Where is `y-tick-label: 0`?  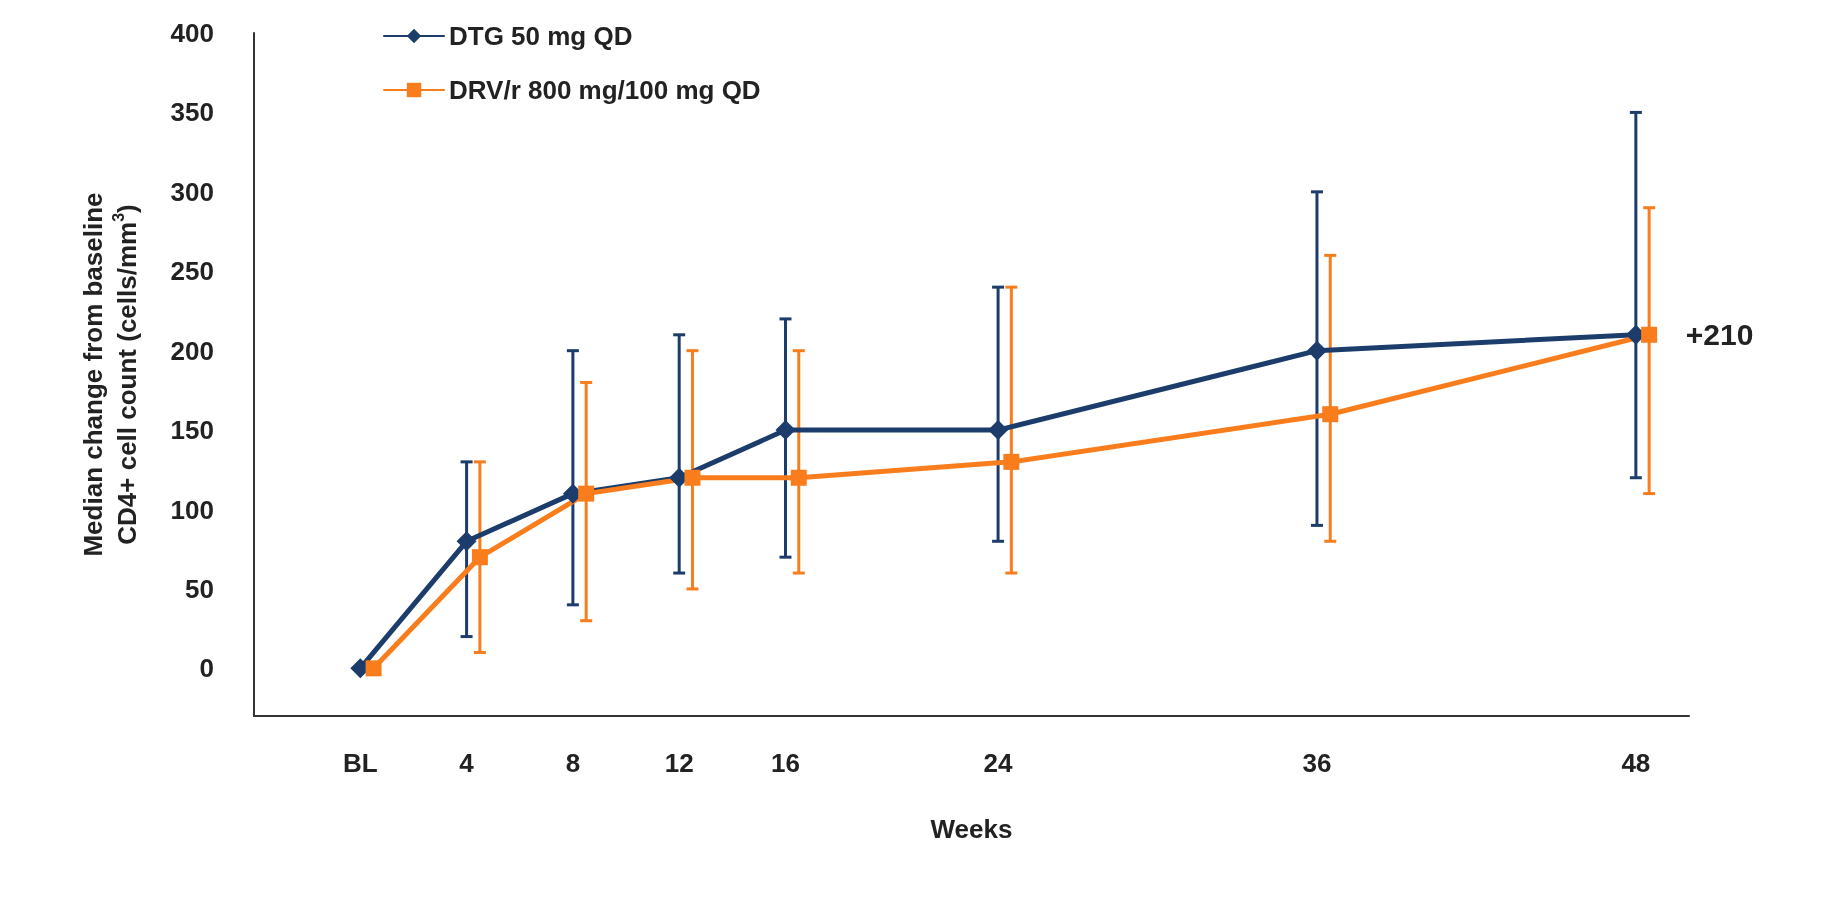 y-tick-label: 0 is located at coordinates (206, 668).